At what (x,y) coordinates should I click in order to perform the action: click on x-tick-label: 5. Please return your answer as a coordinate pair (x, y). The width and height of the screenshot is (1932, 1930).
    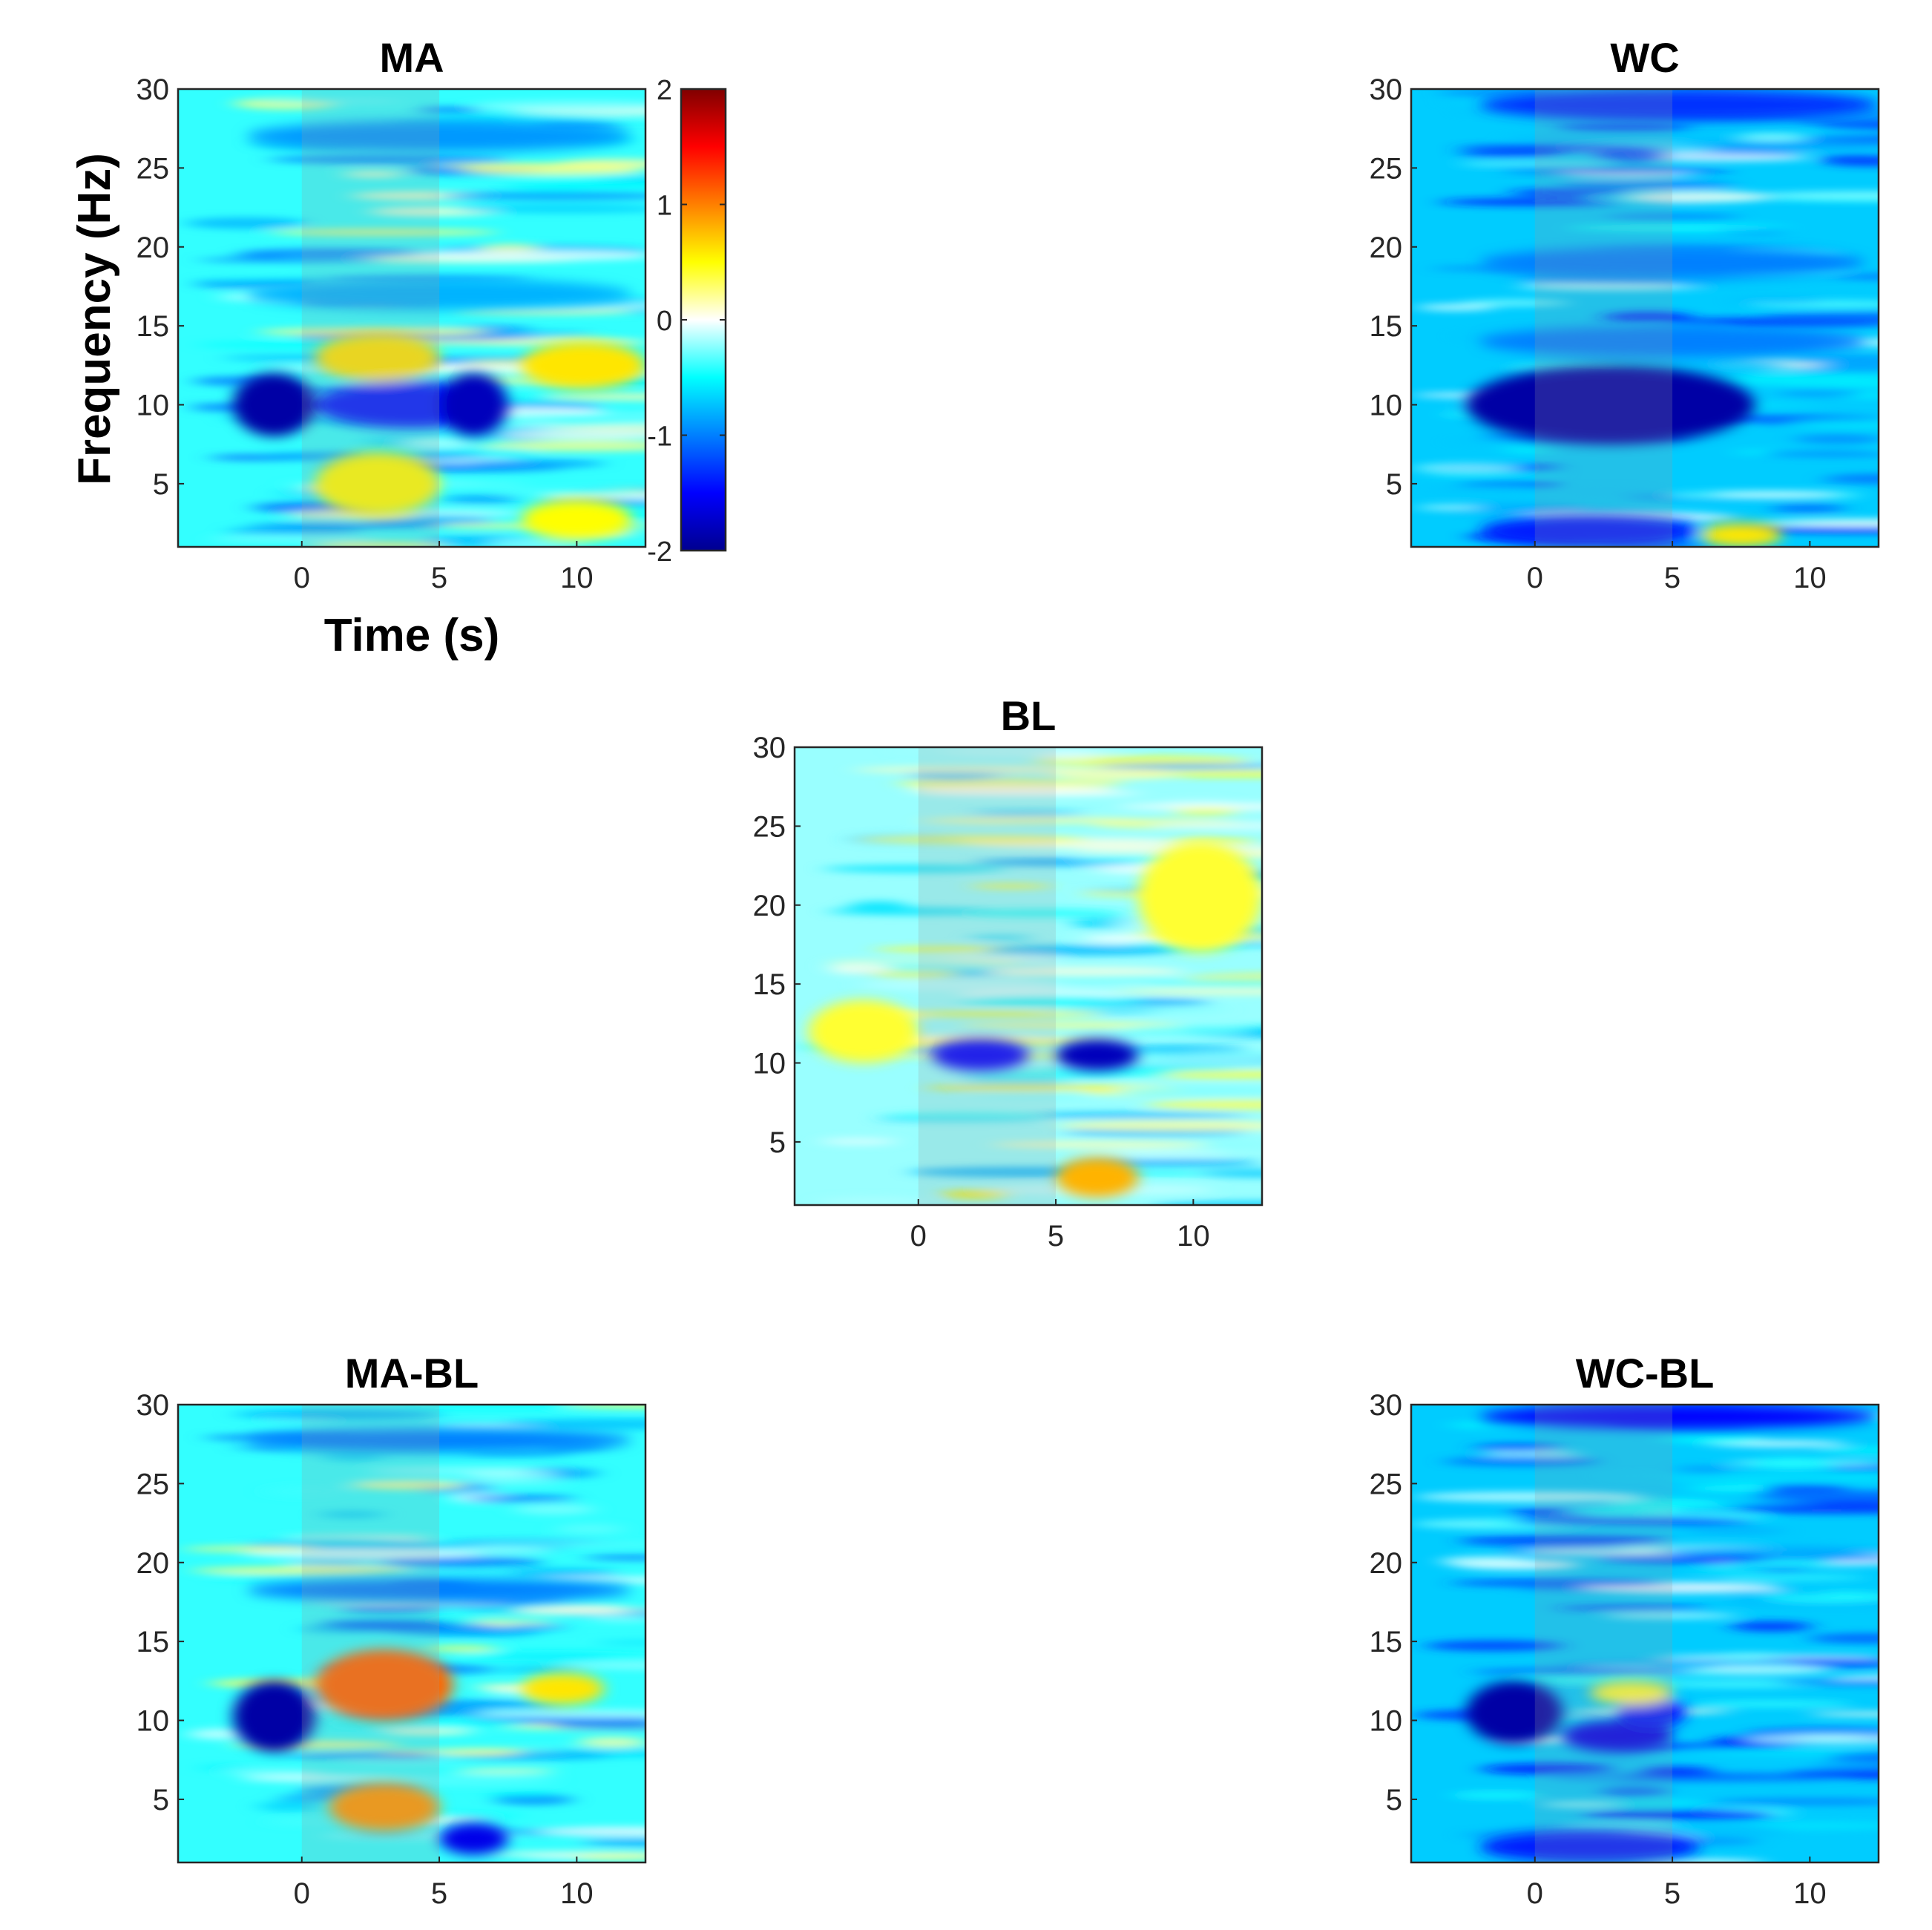
    Looking at the image, I should click on (1056, 1236).